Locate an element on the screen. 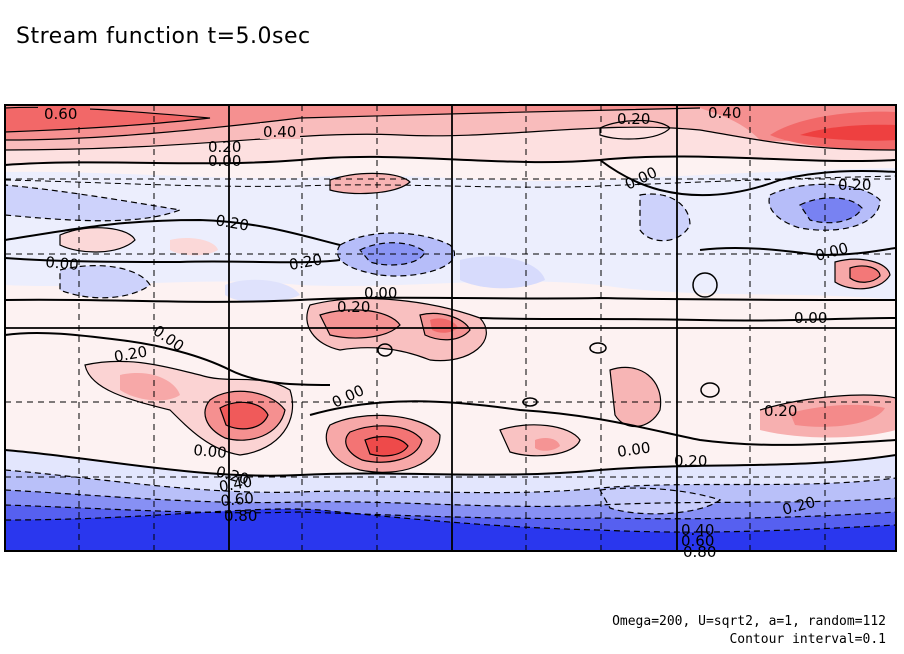 This screenshot has height=654, width=904. contour-0.00-left2 is located at coordinates (173, 260).